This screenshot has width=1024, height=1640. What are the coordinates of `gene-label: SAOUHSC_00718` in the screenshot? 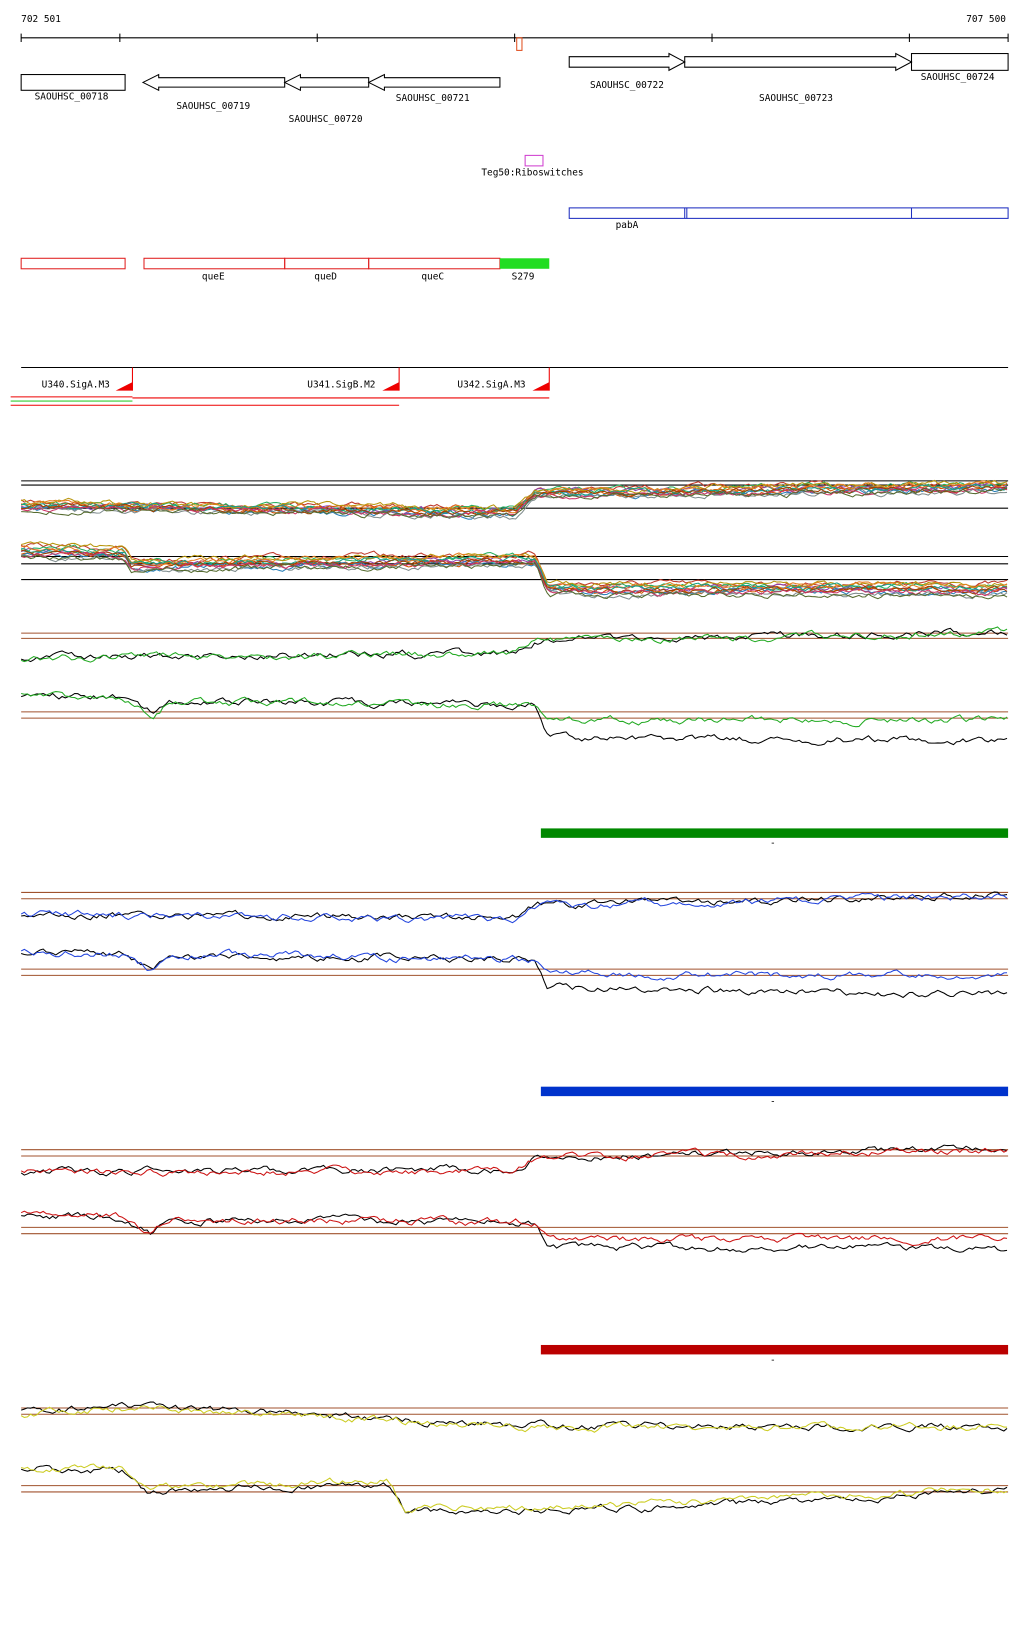 It's located at (72, 97).